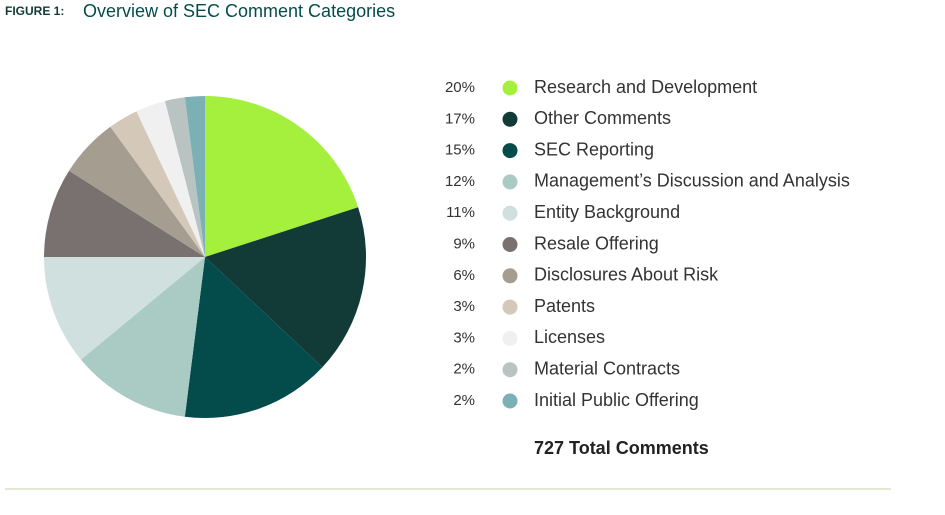  I want to click on legend-label: Entity Background, so click(607, 212).